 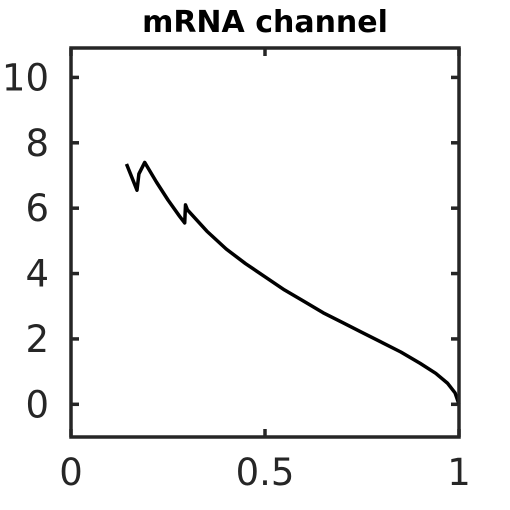 I want to click on x-tick-label: 1, so click(x=459, y=472).